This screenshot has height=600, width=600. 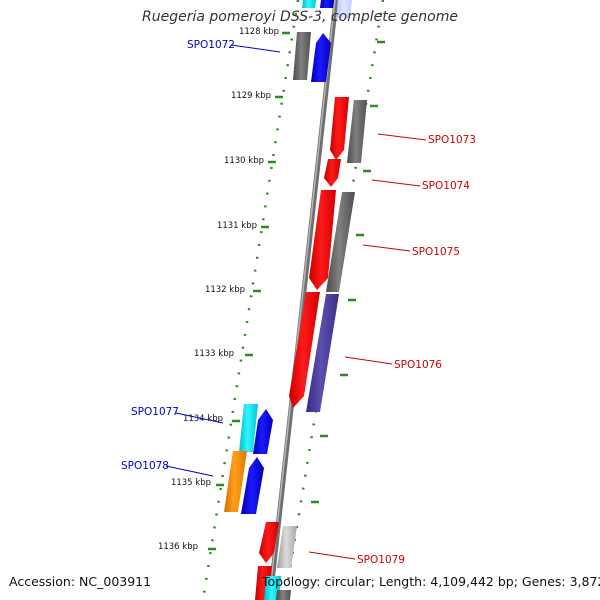 What do you see at coordinates (263, 431) in the screenshot?
I see `gene-blue-1077b` at bounding box center [263, 431].